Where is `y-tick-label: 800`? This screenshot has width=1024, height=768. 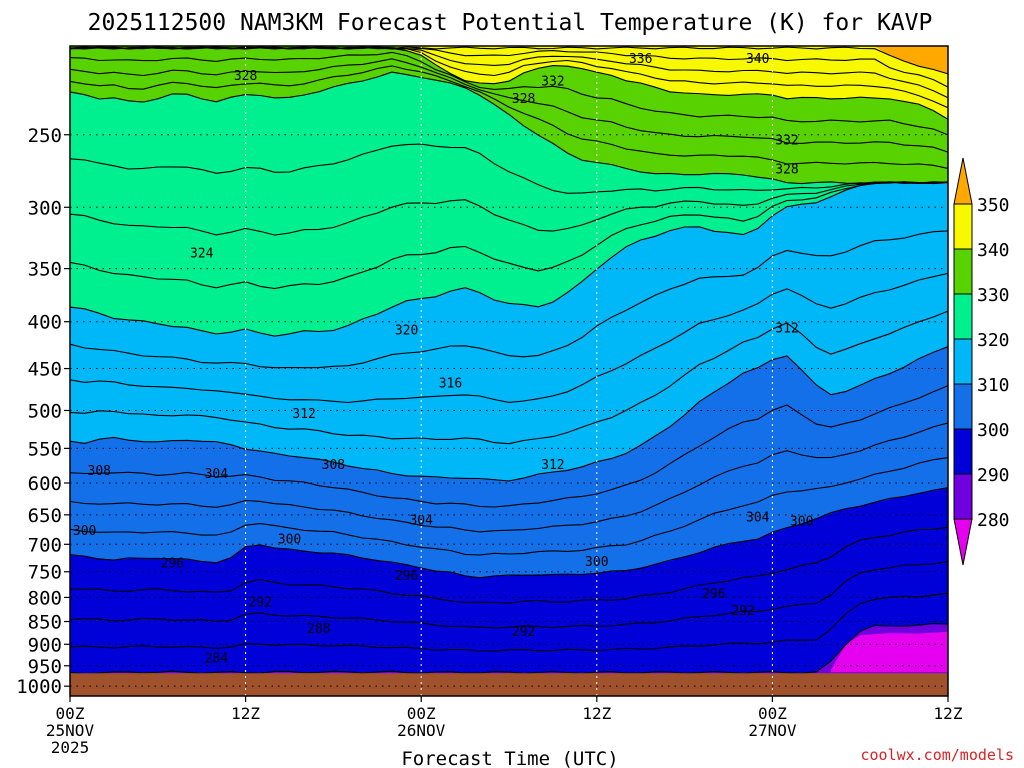
y-tick-label: 800 is located at coordinates (45, 598).